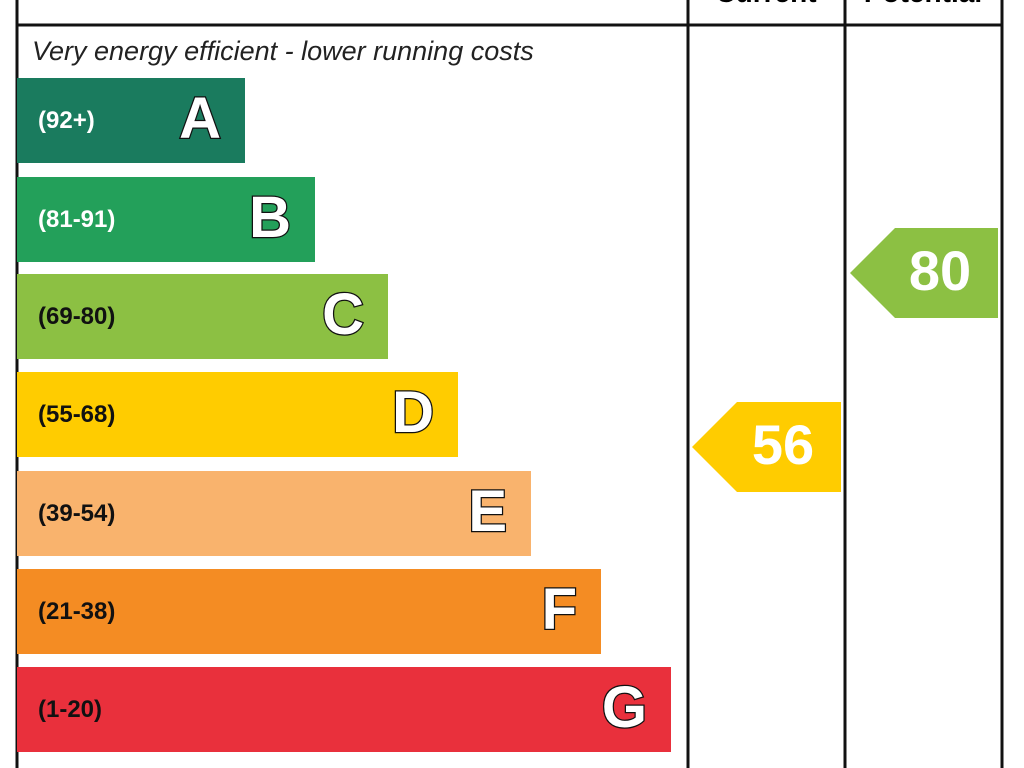 This screenshot has height=768, width=1024. What do you see at coordinates (76, 219) in the screenshot?
I see `band-range: (81-91)` at bounding box center [76, 219].